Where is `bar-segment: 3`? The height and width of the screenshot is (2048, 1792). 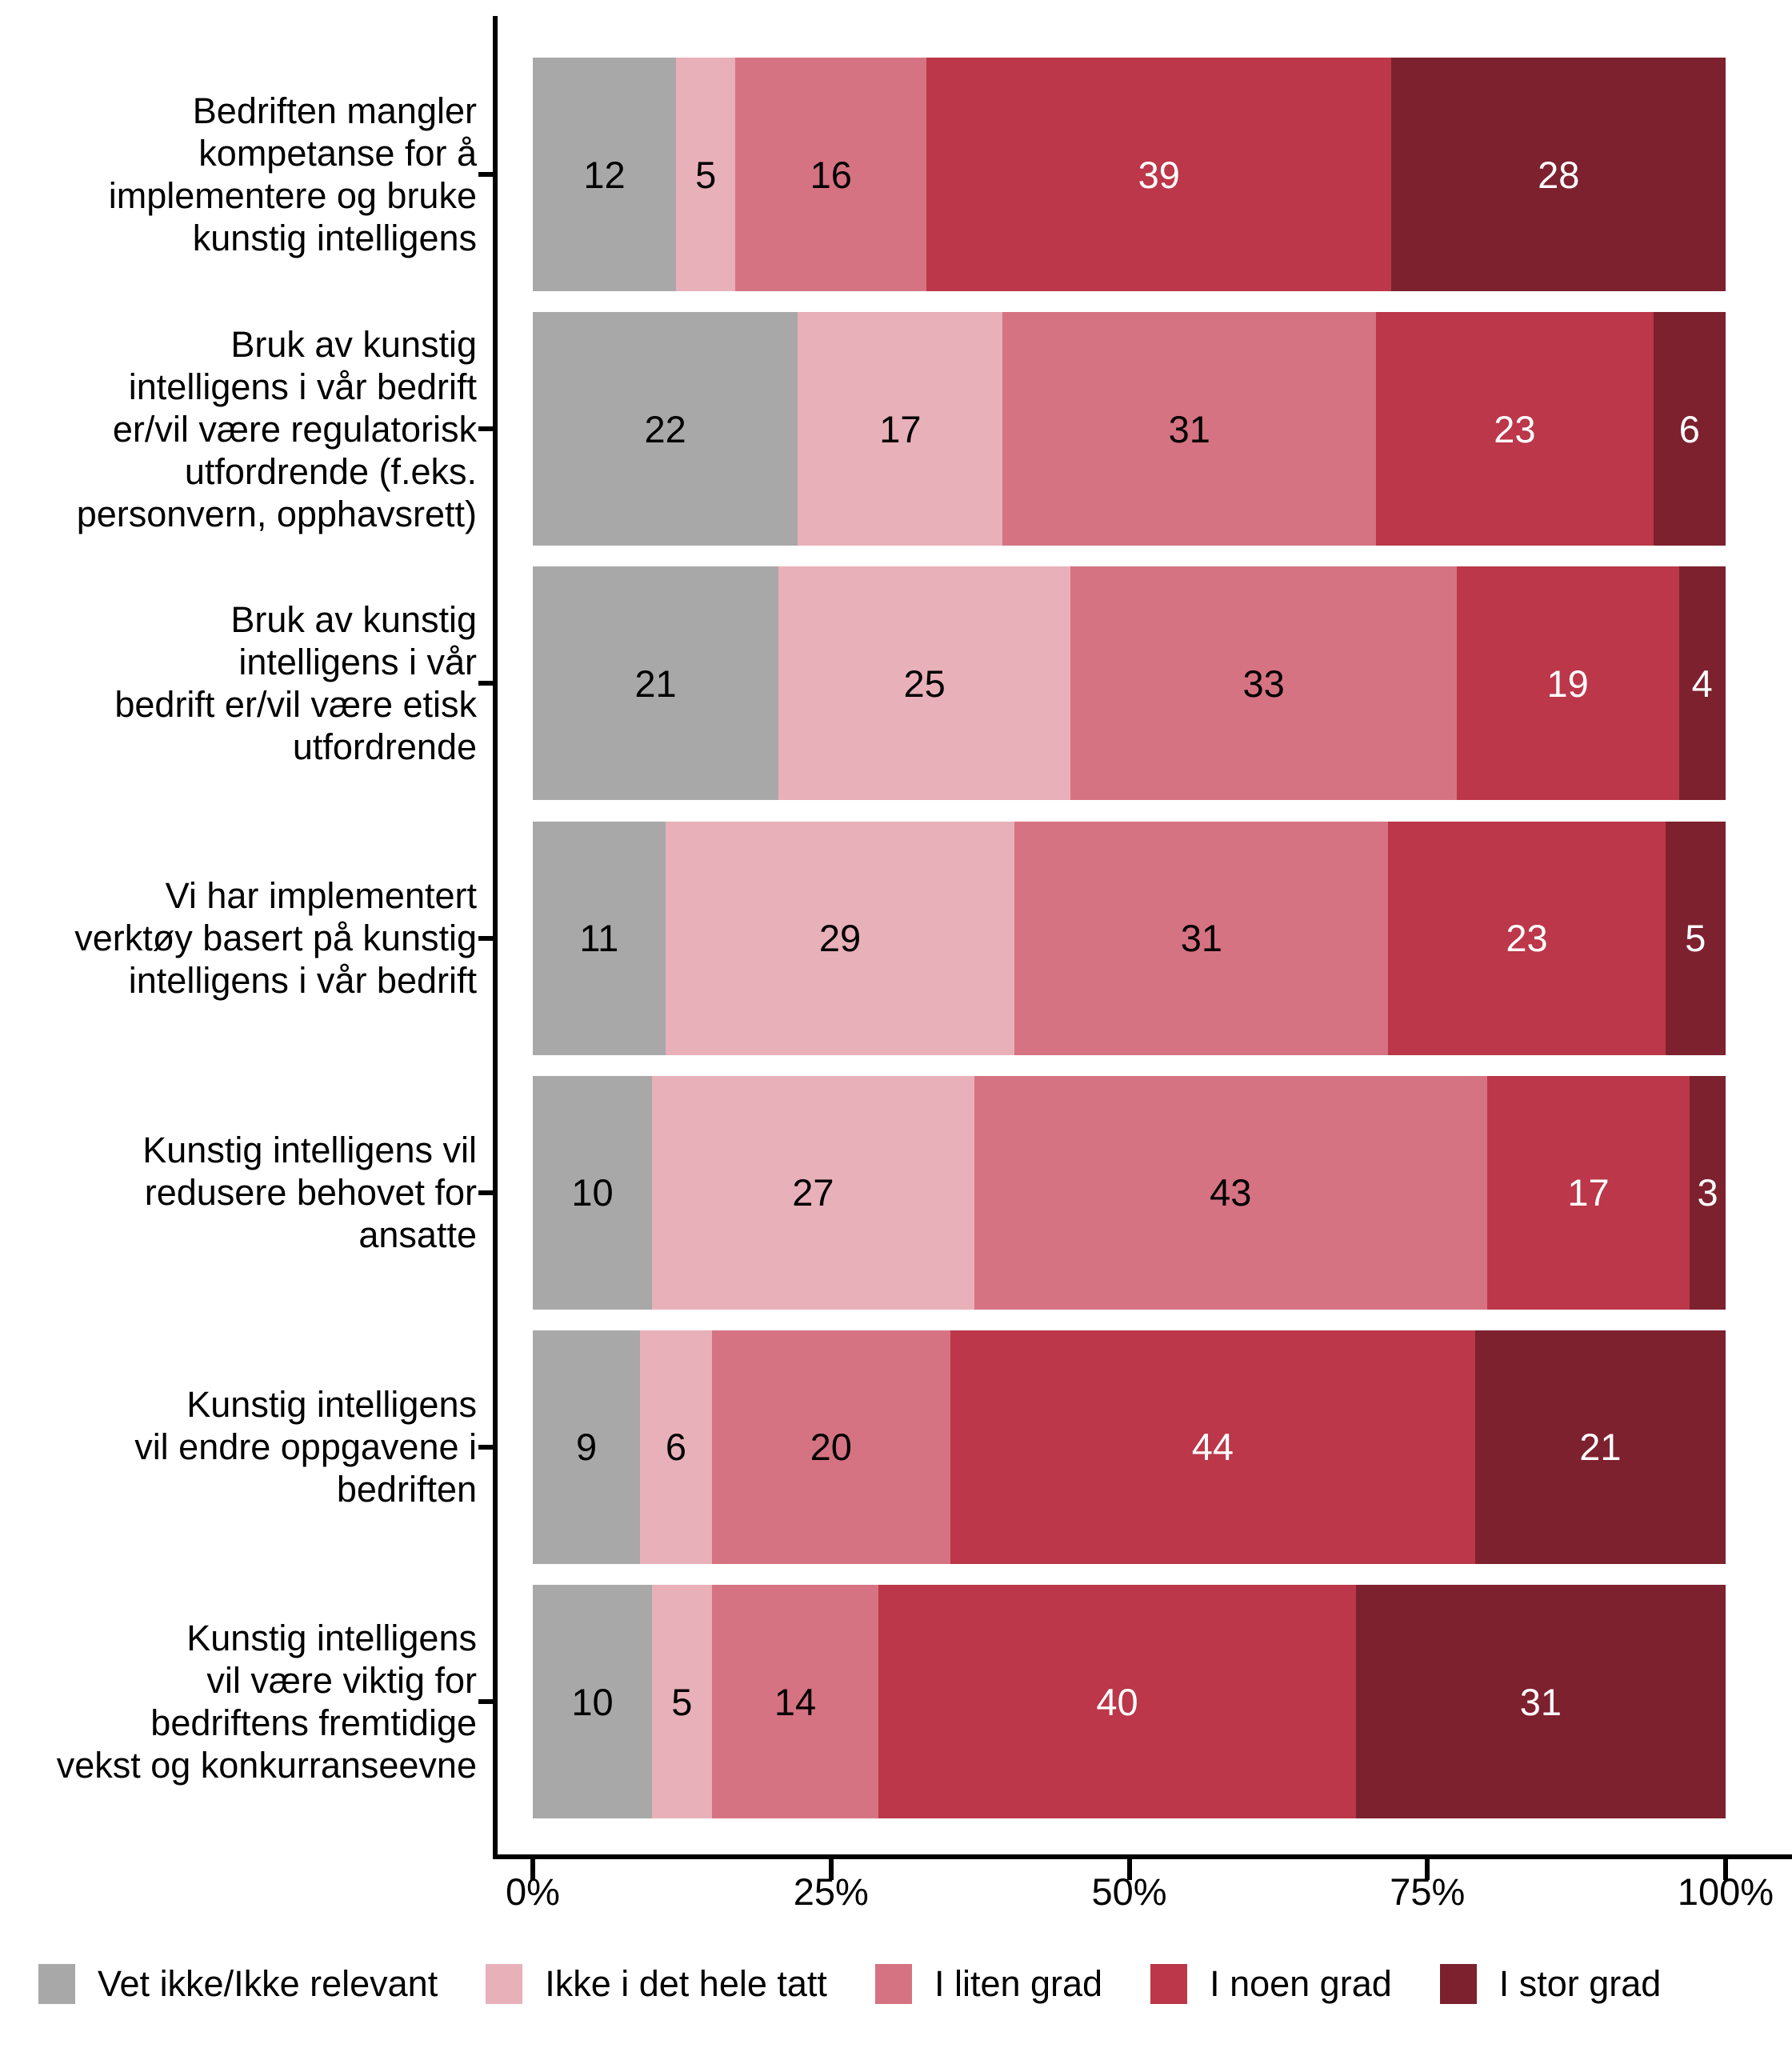
bar-segment: 3 is located at coordinates (1708, 1192).